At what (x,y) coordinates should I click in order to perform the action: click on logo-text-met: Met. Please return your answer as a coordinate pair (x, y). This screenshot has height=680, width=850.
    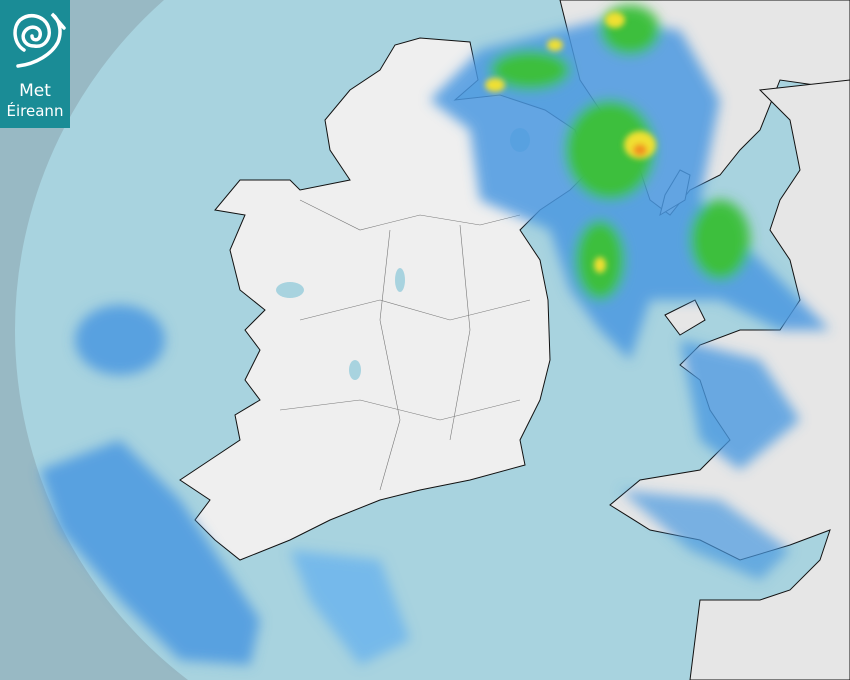
    Looking at the image, I should click on (35, 91).